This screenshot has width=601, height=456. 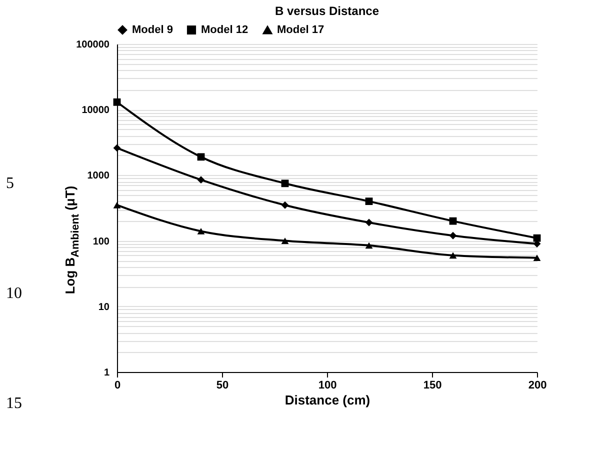 What do you see at coordinates (224, 30) in the screenshot?
I see `legend-label: Model 12` at bounding box center [224, 30].